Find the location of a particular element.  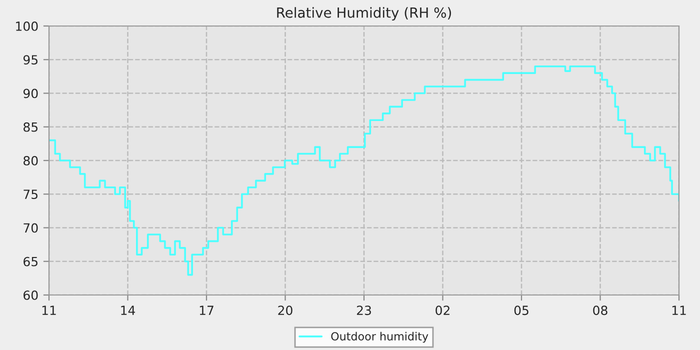

x-tick-label: 08 is located at coordinates (600, 311).